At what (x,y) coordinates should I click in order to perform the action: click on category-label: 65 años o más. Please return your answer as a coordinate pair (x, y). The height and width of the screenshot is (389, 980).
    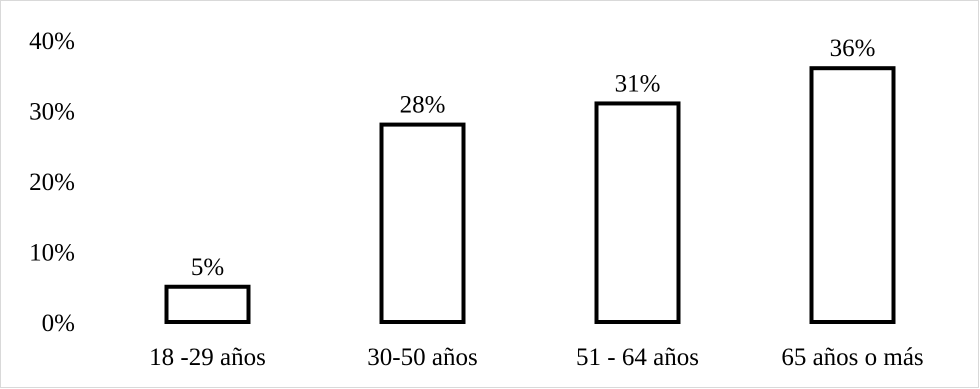
    Looking at the image, I should click on (852, 357).